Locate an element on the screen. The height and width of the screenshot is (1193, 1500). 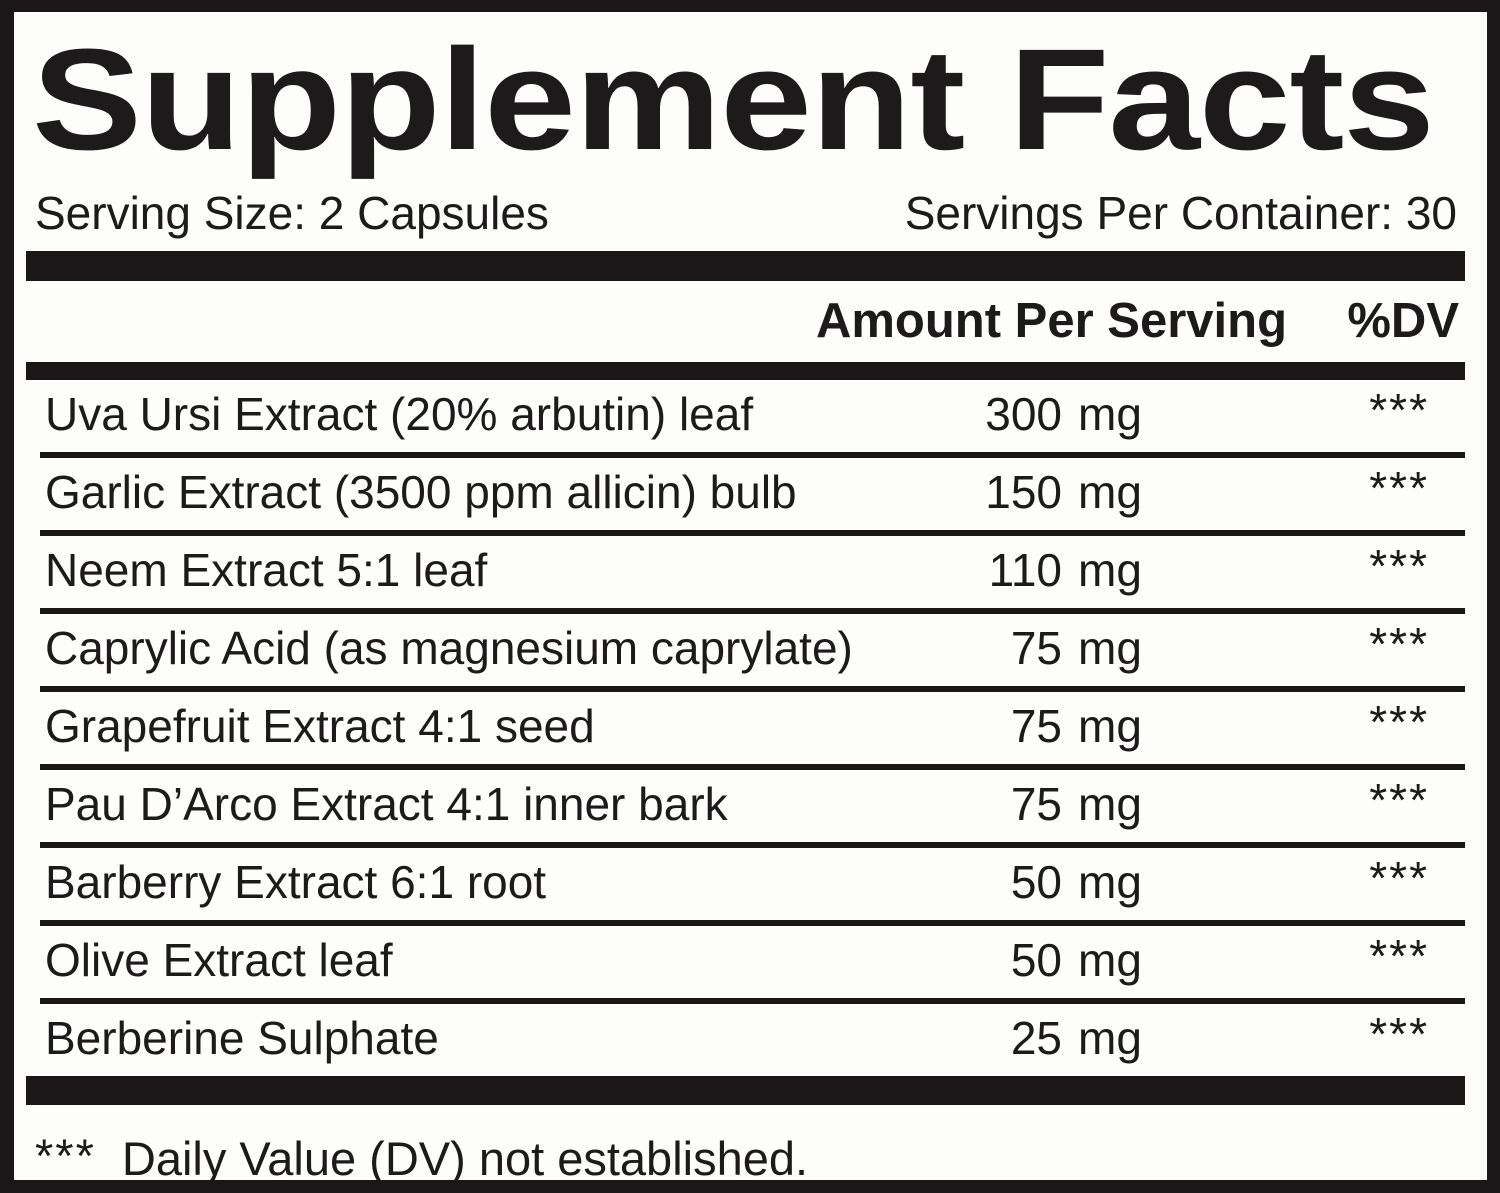
ingredient-name: Grapefruit Extract 4:1 seed is located at coordinates (320, 726).